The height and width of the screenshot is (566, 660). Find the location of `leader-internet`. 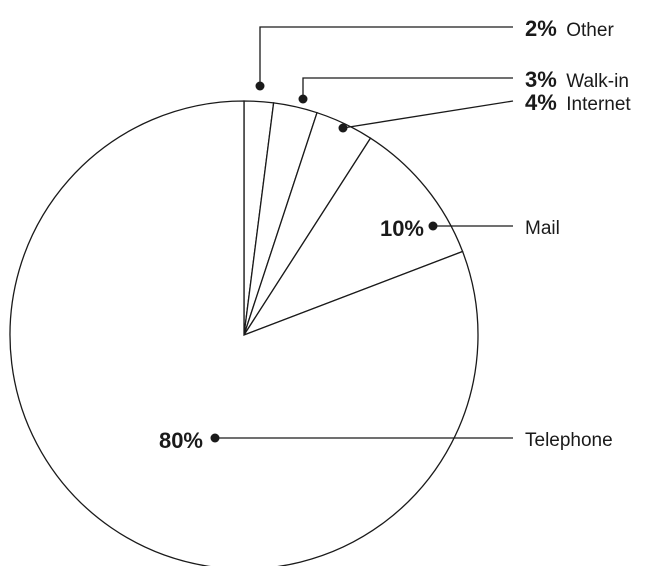

leader-internet is located at coordinates (426, 116).